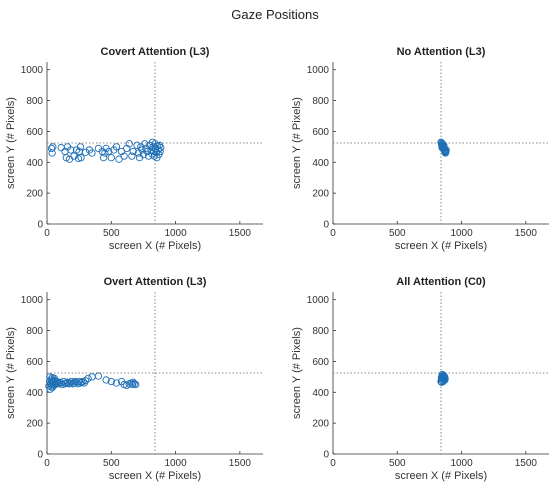 Image resolution: width=550 pixels, height=492 pixels. I want to click on subplot-title: No Attention (L3), so click(441, 52).